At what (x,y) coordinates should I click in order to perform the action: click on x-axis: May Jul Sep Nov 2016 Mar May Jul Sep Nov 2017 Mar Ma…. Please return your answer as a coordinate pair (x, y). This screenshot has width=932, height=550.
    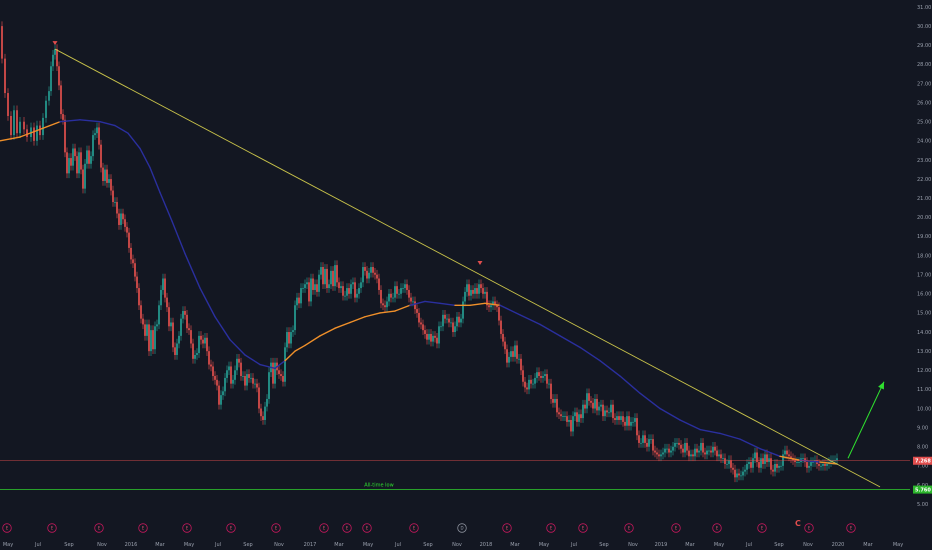
    Looking at the image, I should click on (453, 545).